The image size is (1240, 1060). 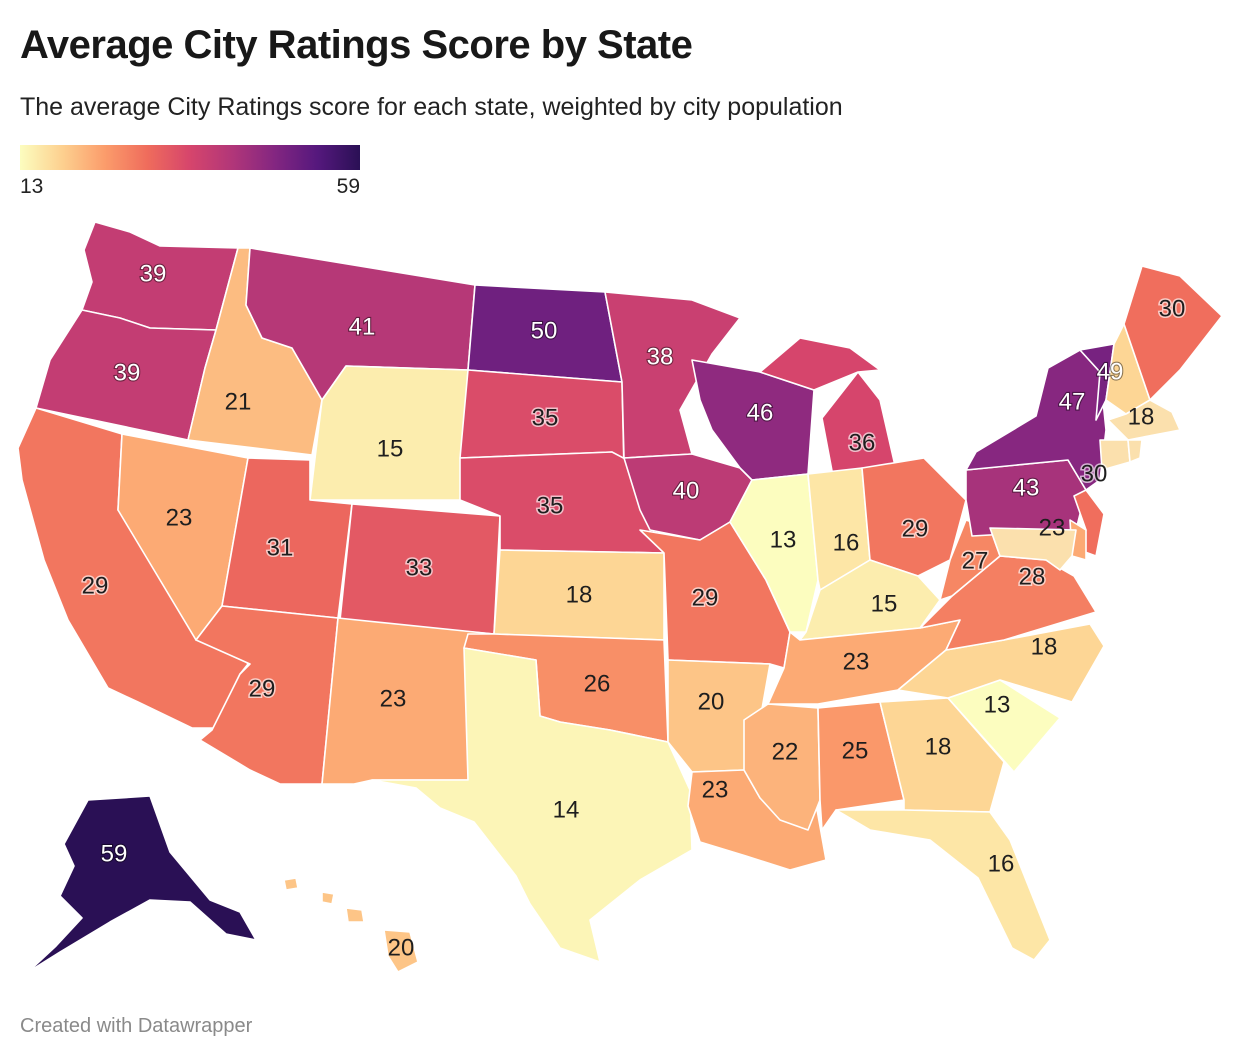 I want to click on value-label-va: 28, so click(x=1032, y=577).